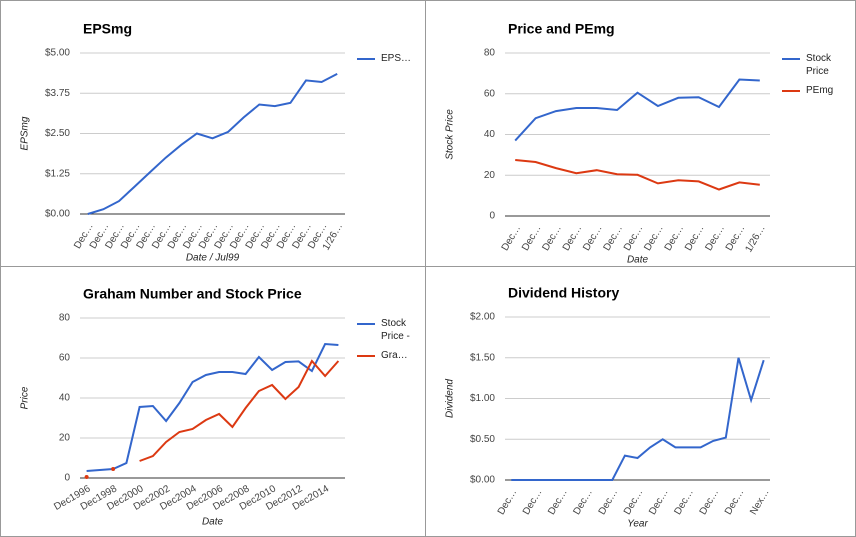 This screenshot has height=537, width=856. What do you see at coordinates (561, 29) in the screenshot?
I see `chart-title: Price and PEmg` at bounding box center [561, 29].